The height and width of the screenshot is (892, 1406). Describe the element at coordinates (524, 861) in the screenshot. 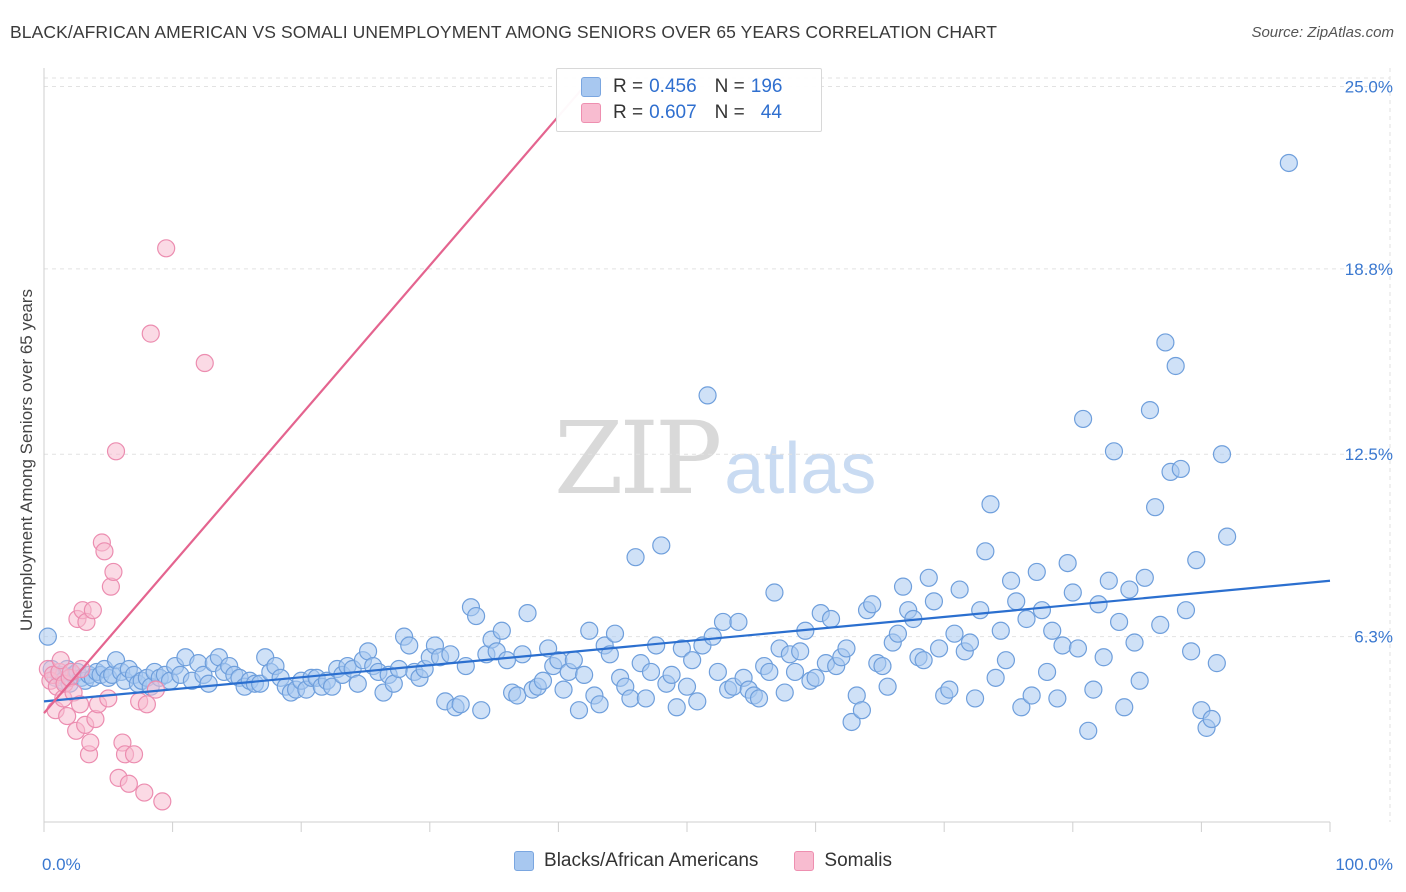

I see `series-swatch-blue` at that location.